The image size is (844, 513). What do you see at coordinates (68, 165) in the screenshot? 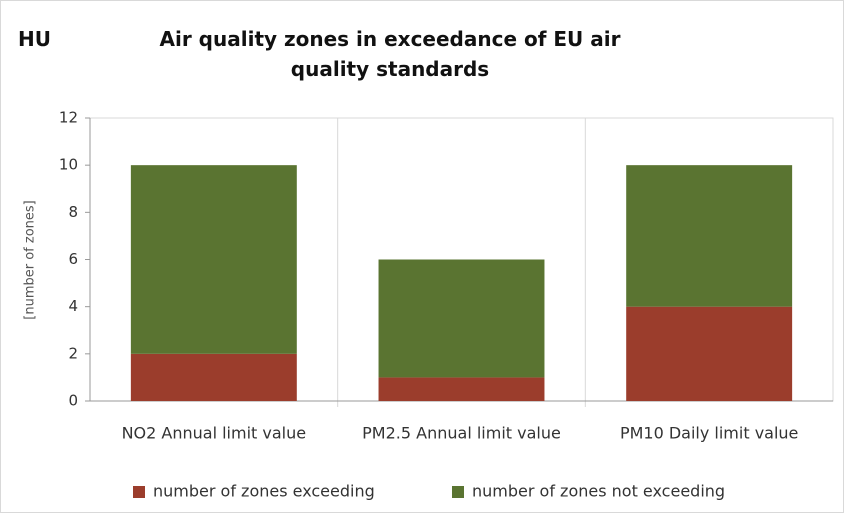
I see `y-tick-label: 10` at bounding box center [68, 165].